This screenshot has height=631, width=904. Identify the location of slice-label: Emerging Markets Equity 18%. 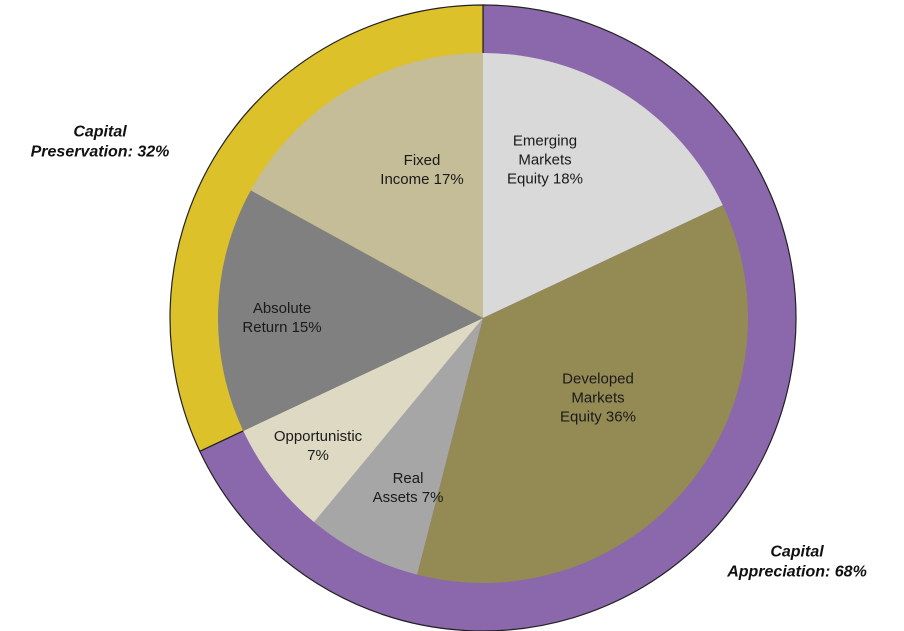
(545, 160).